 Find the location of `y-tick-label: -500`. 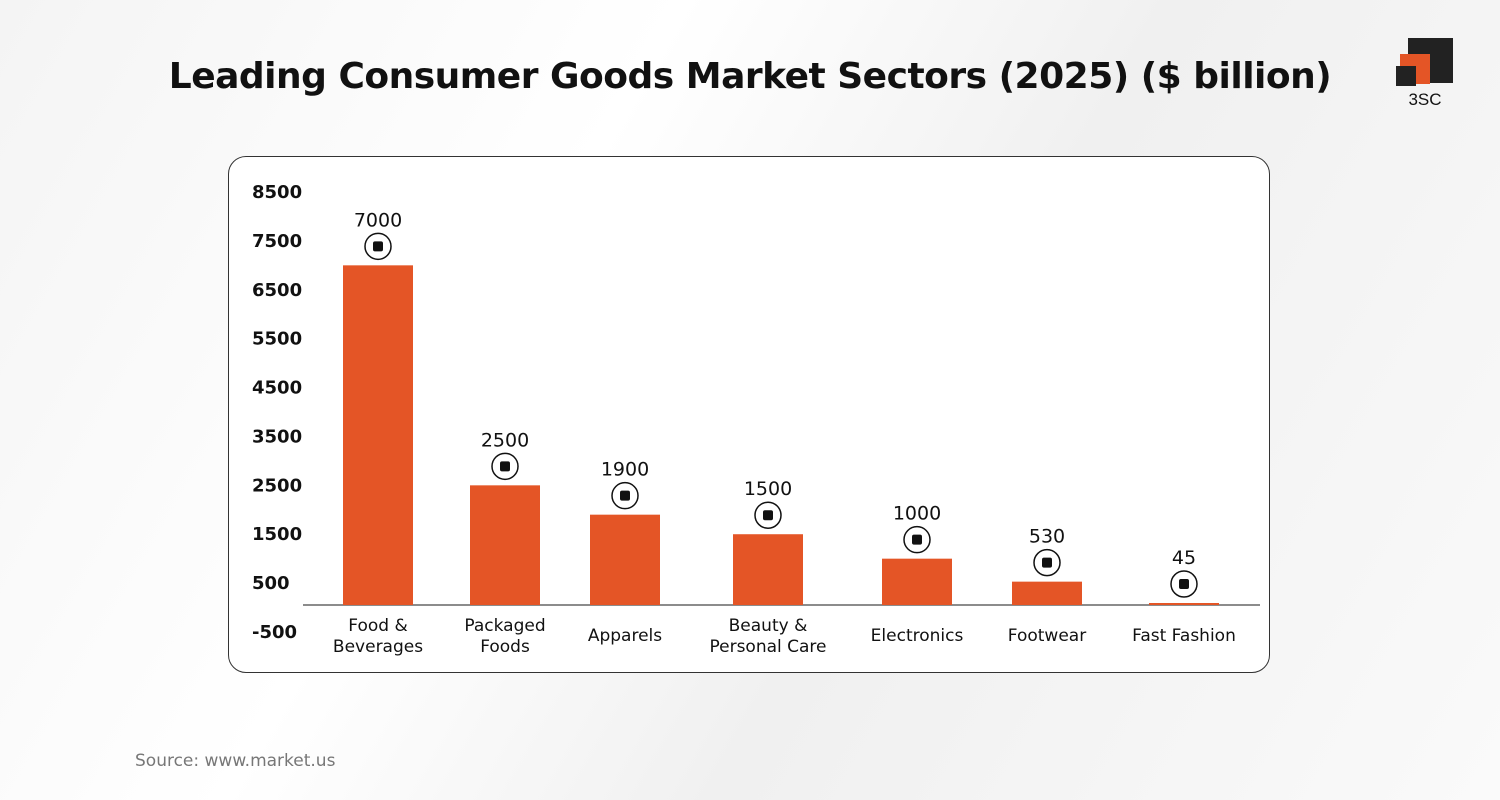

y-tick-label: -500 is located at coordinates (274, 632).